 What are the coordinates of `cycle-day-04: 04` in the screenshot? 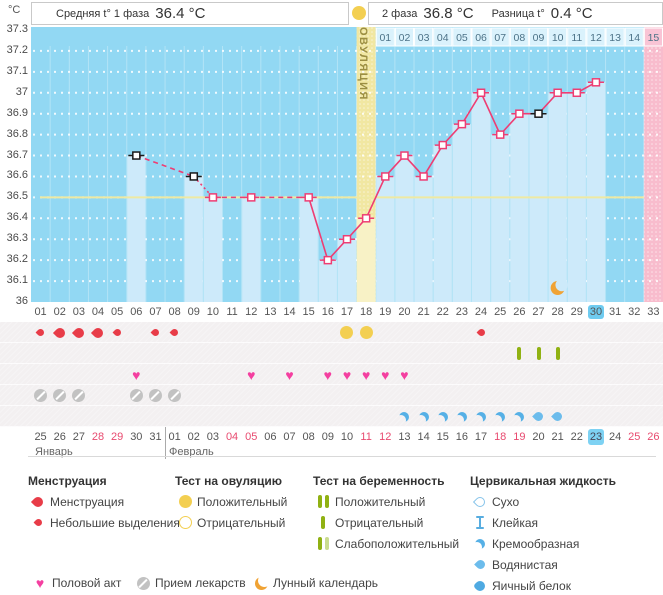 It's located at (98, 312).